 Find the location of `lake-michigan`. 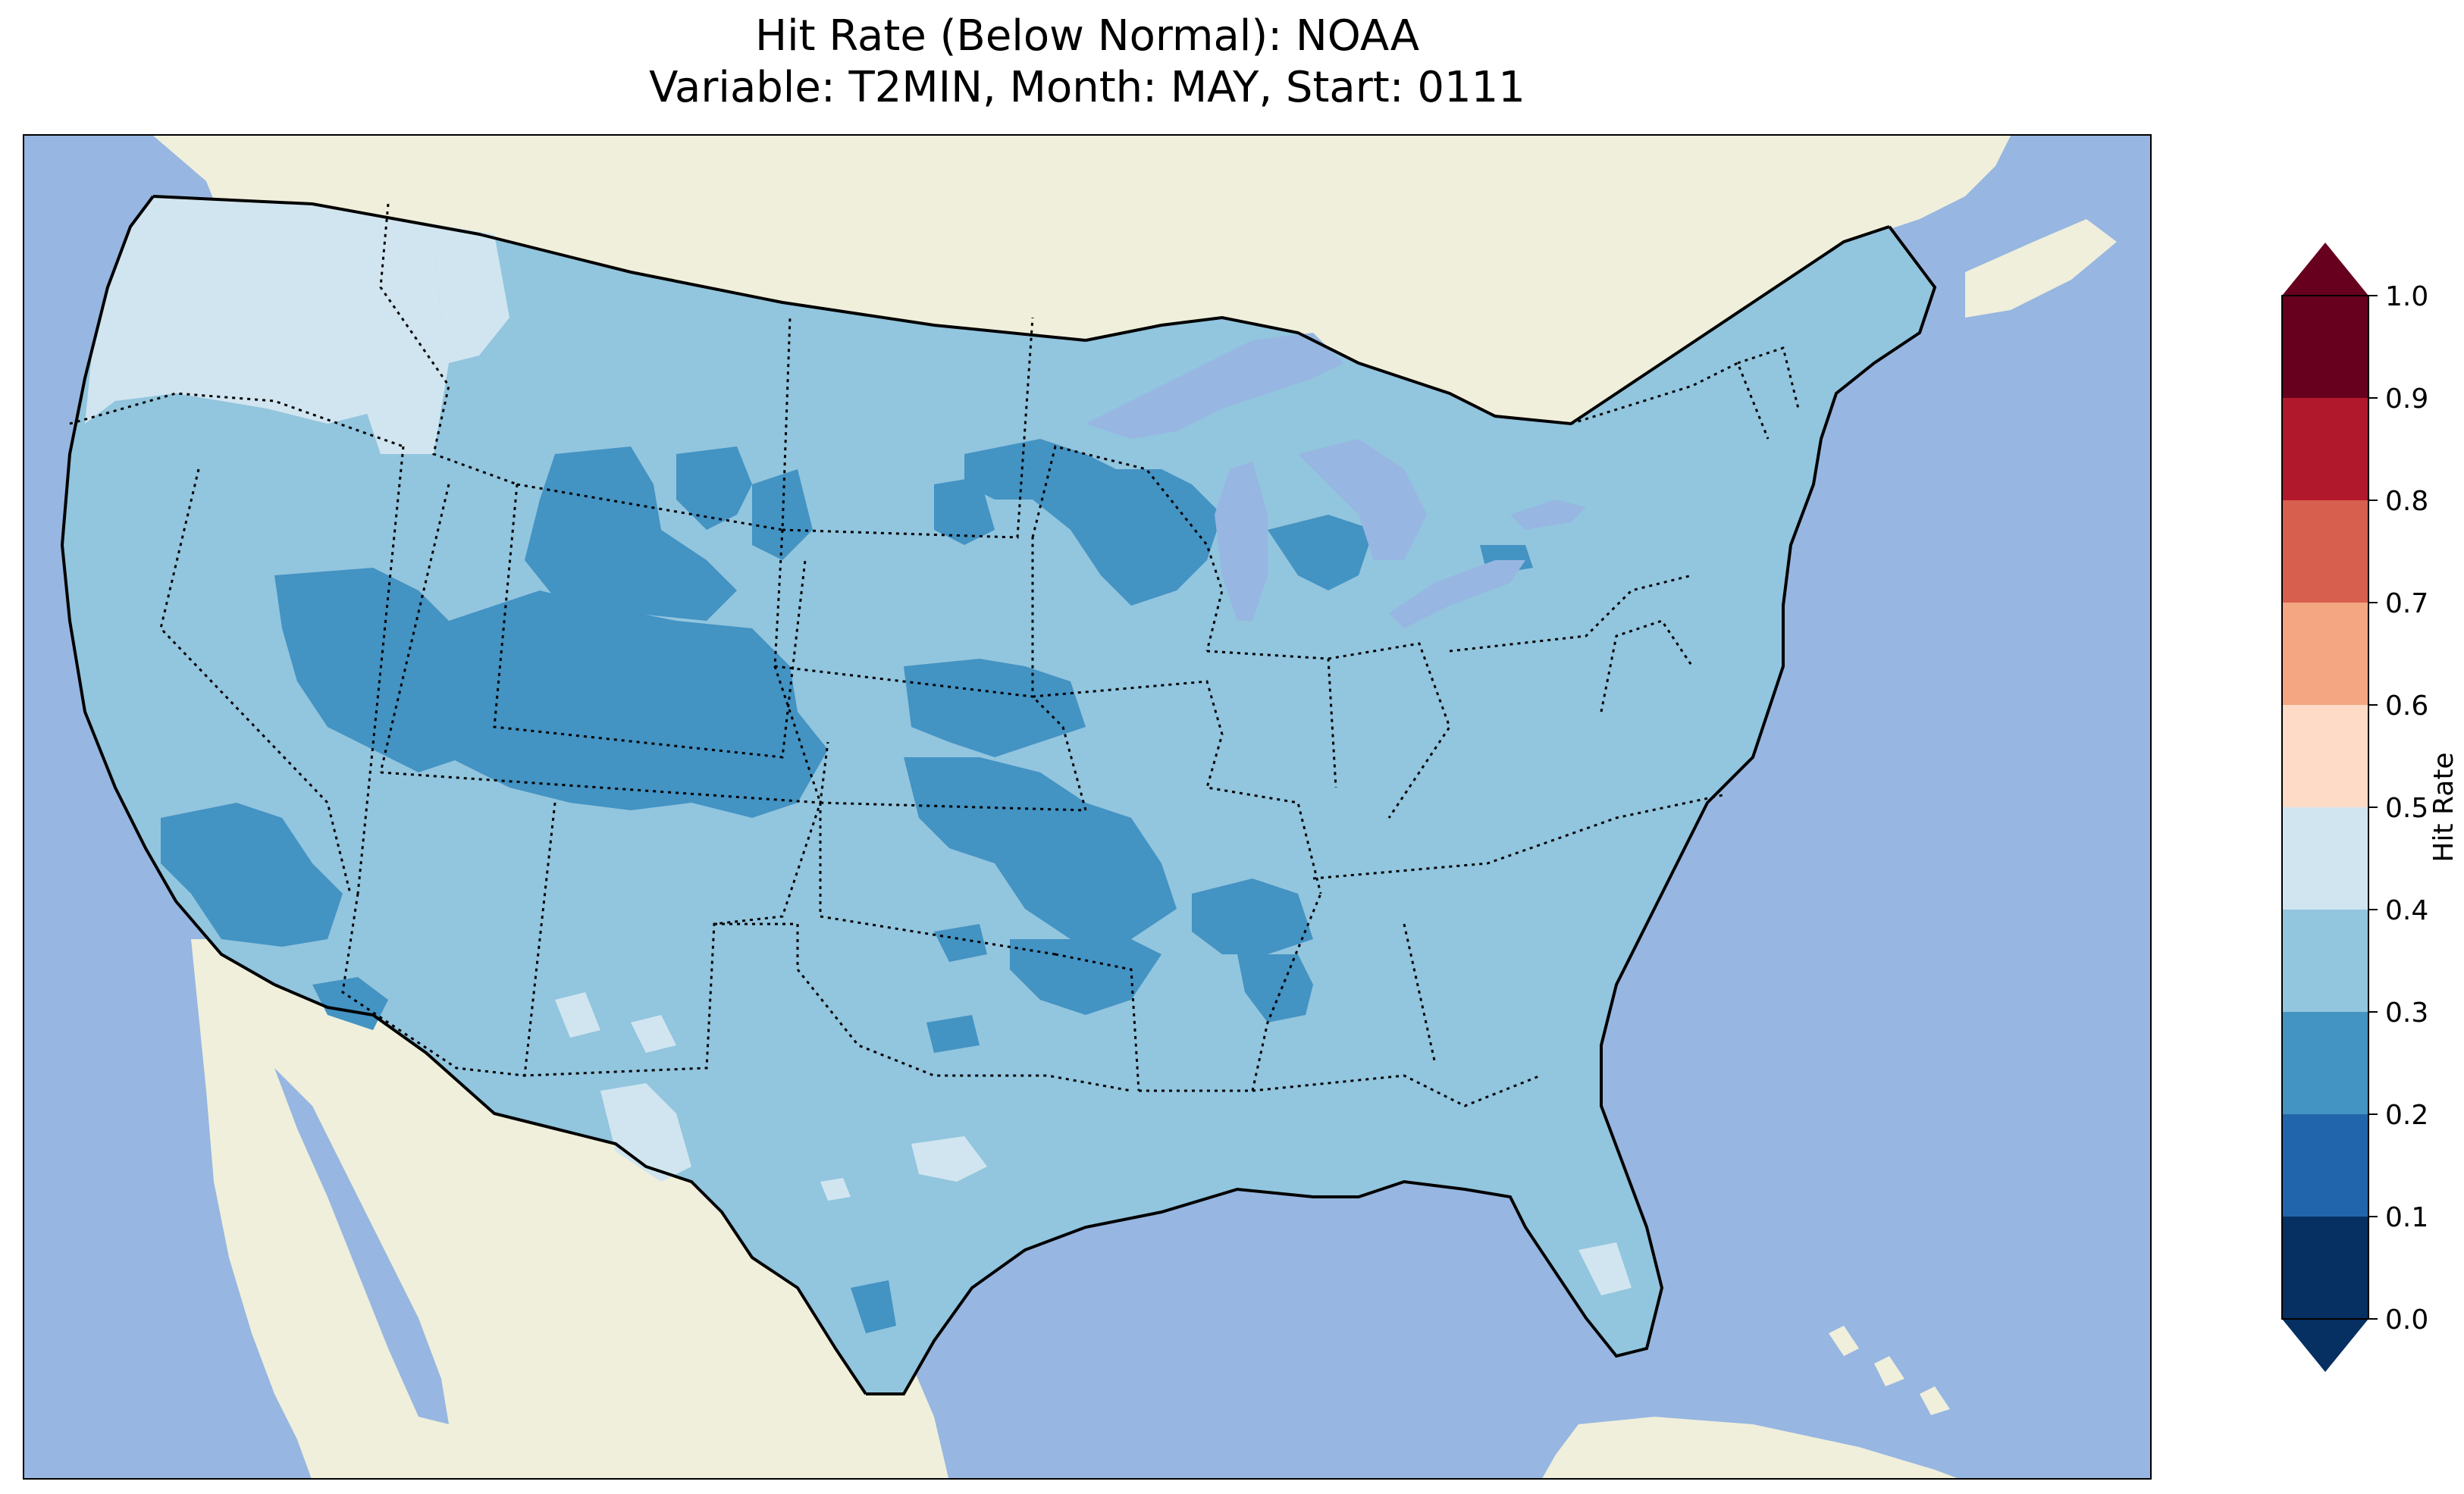

lake-michigan is located at coordinates (1241, 541).